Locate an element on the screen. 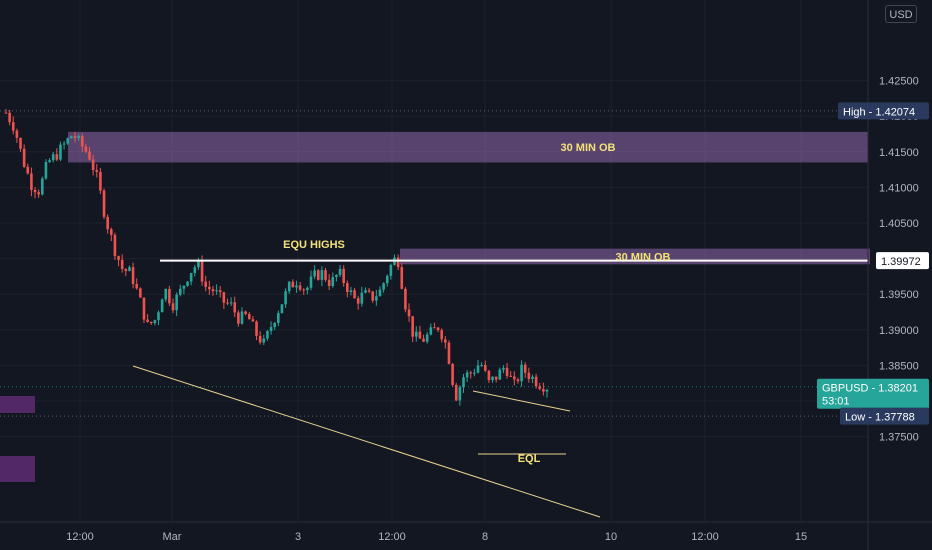 This screenshot has height=550, width=932. time-axis: 12:00 Mar 3 12:00 8 10 12:00 15 is located at coordinates (466, 532).